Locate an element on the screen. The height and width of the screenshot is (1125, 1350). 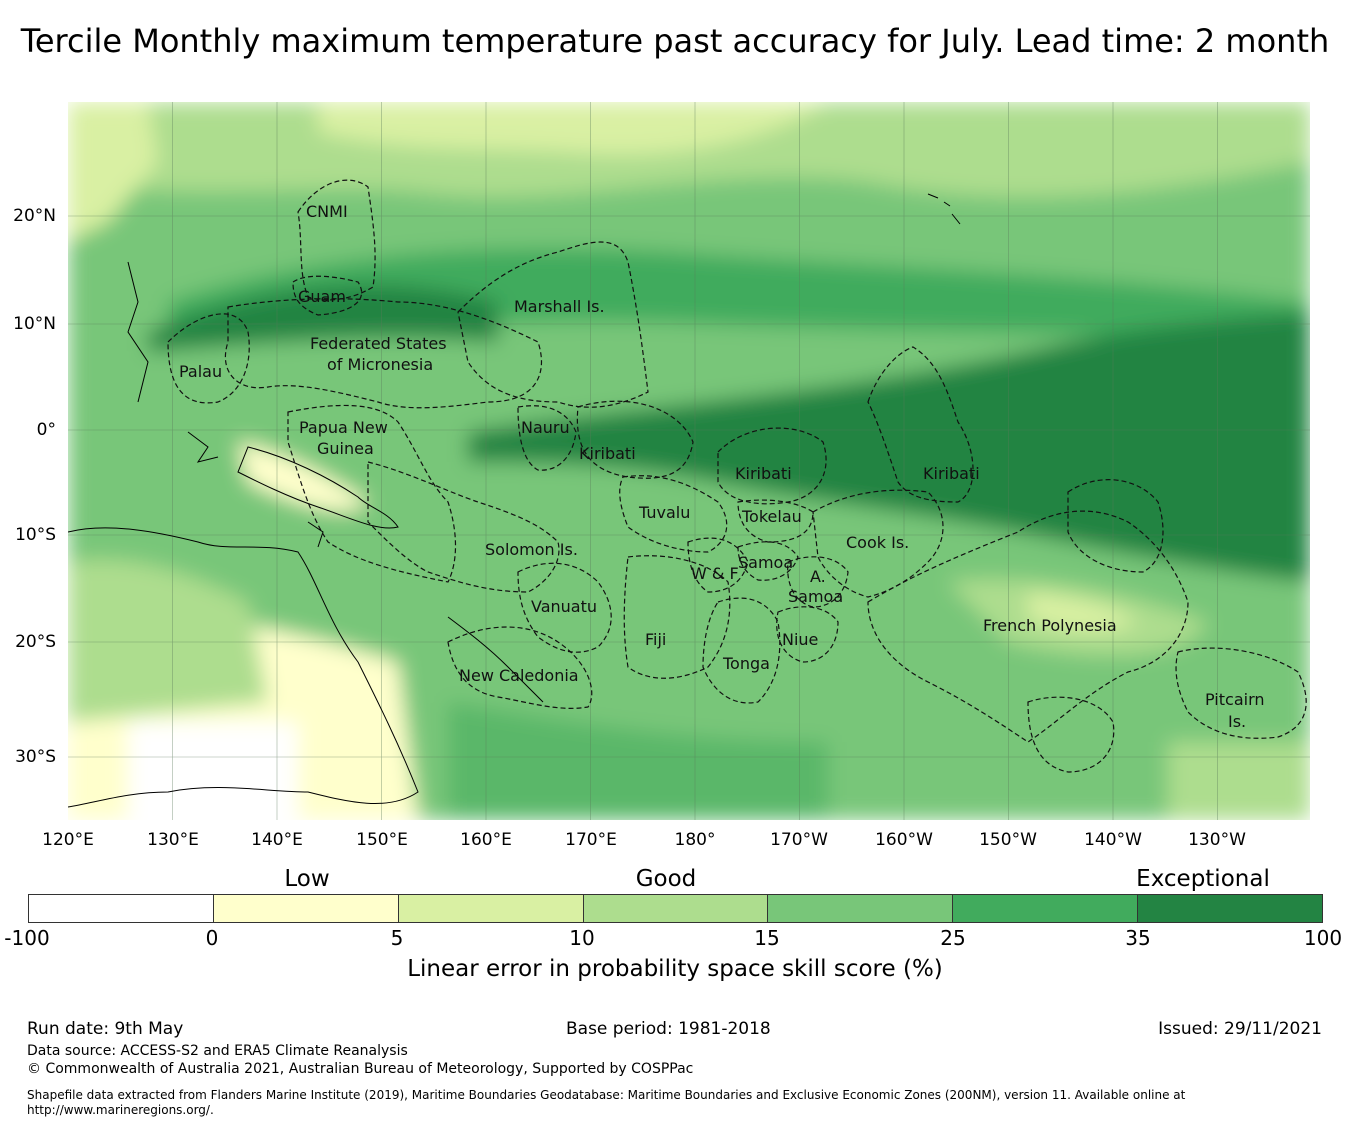
eez-kiribati-central is located at coordinates (772, 466).